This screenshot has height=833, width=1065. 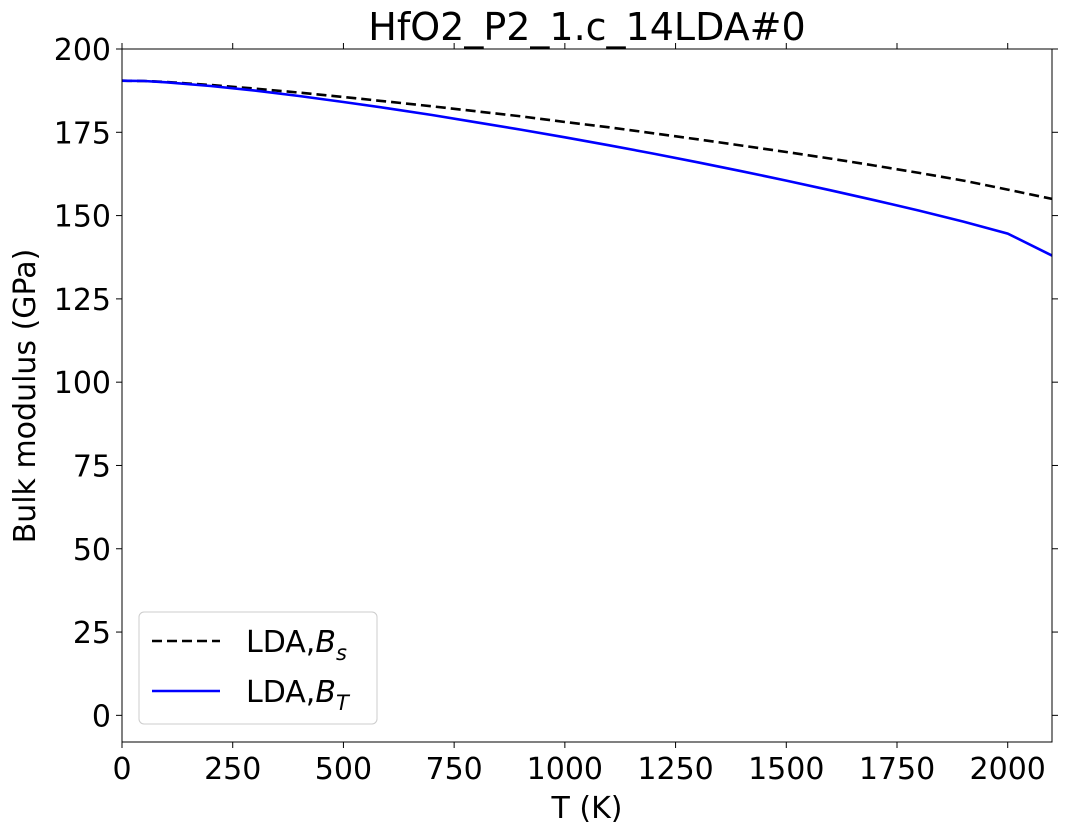 What do you see at coordinates (565, 769) in the screenshot?
I see `x-tick-label: 1000` at bounding box center [565, 769].